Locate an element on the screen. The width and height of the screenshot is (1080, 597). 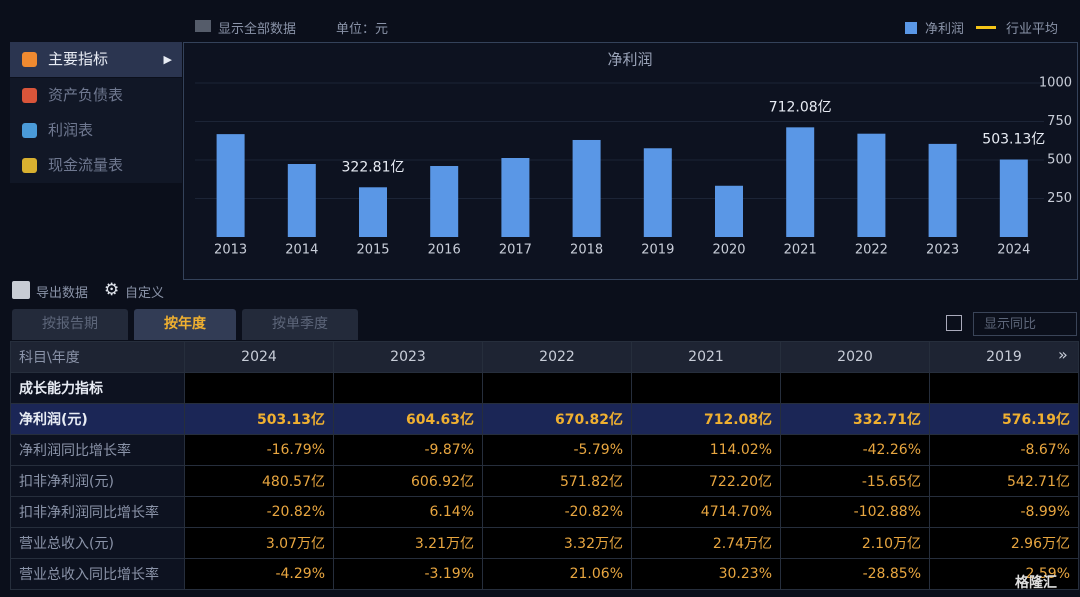
table-cell: -42.26% is located at coordinates (855, 450).